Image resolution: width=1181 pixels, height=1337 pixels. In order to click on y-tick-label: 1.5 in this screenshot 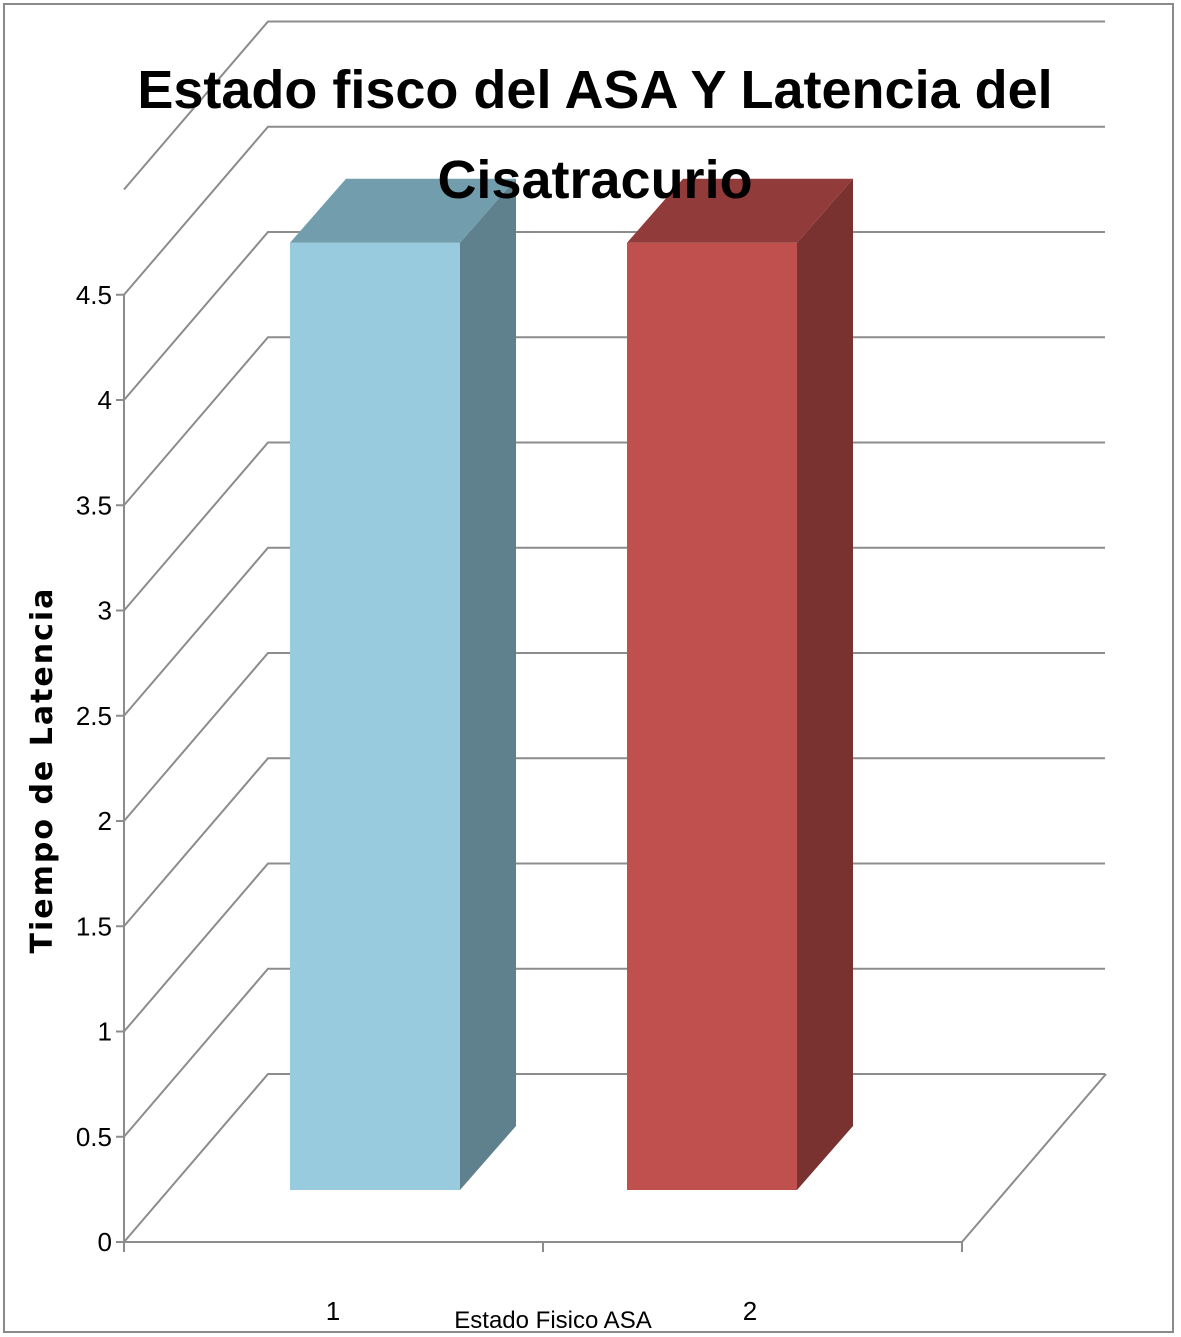, I will do `click(94, 926)`.